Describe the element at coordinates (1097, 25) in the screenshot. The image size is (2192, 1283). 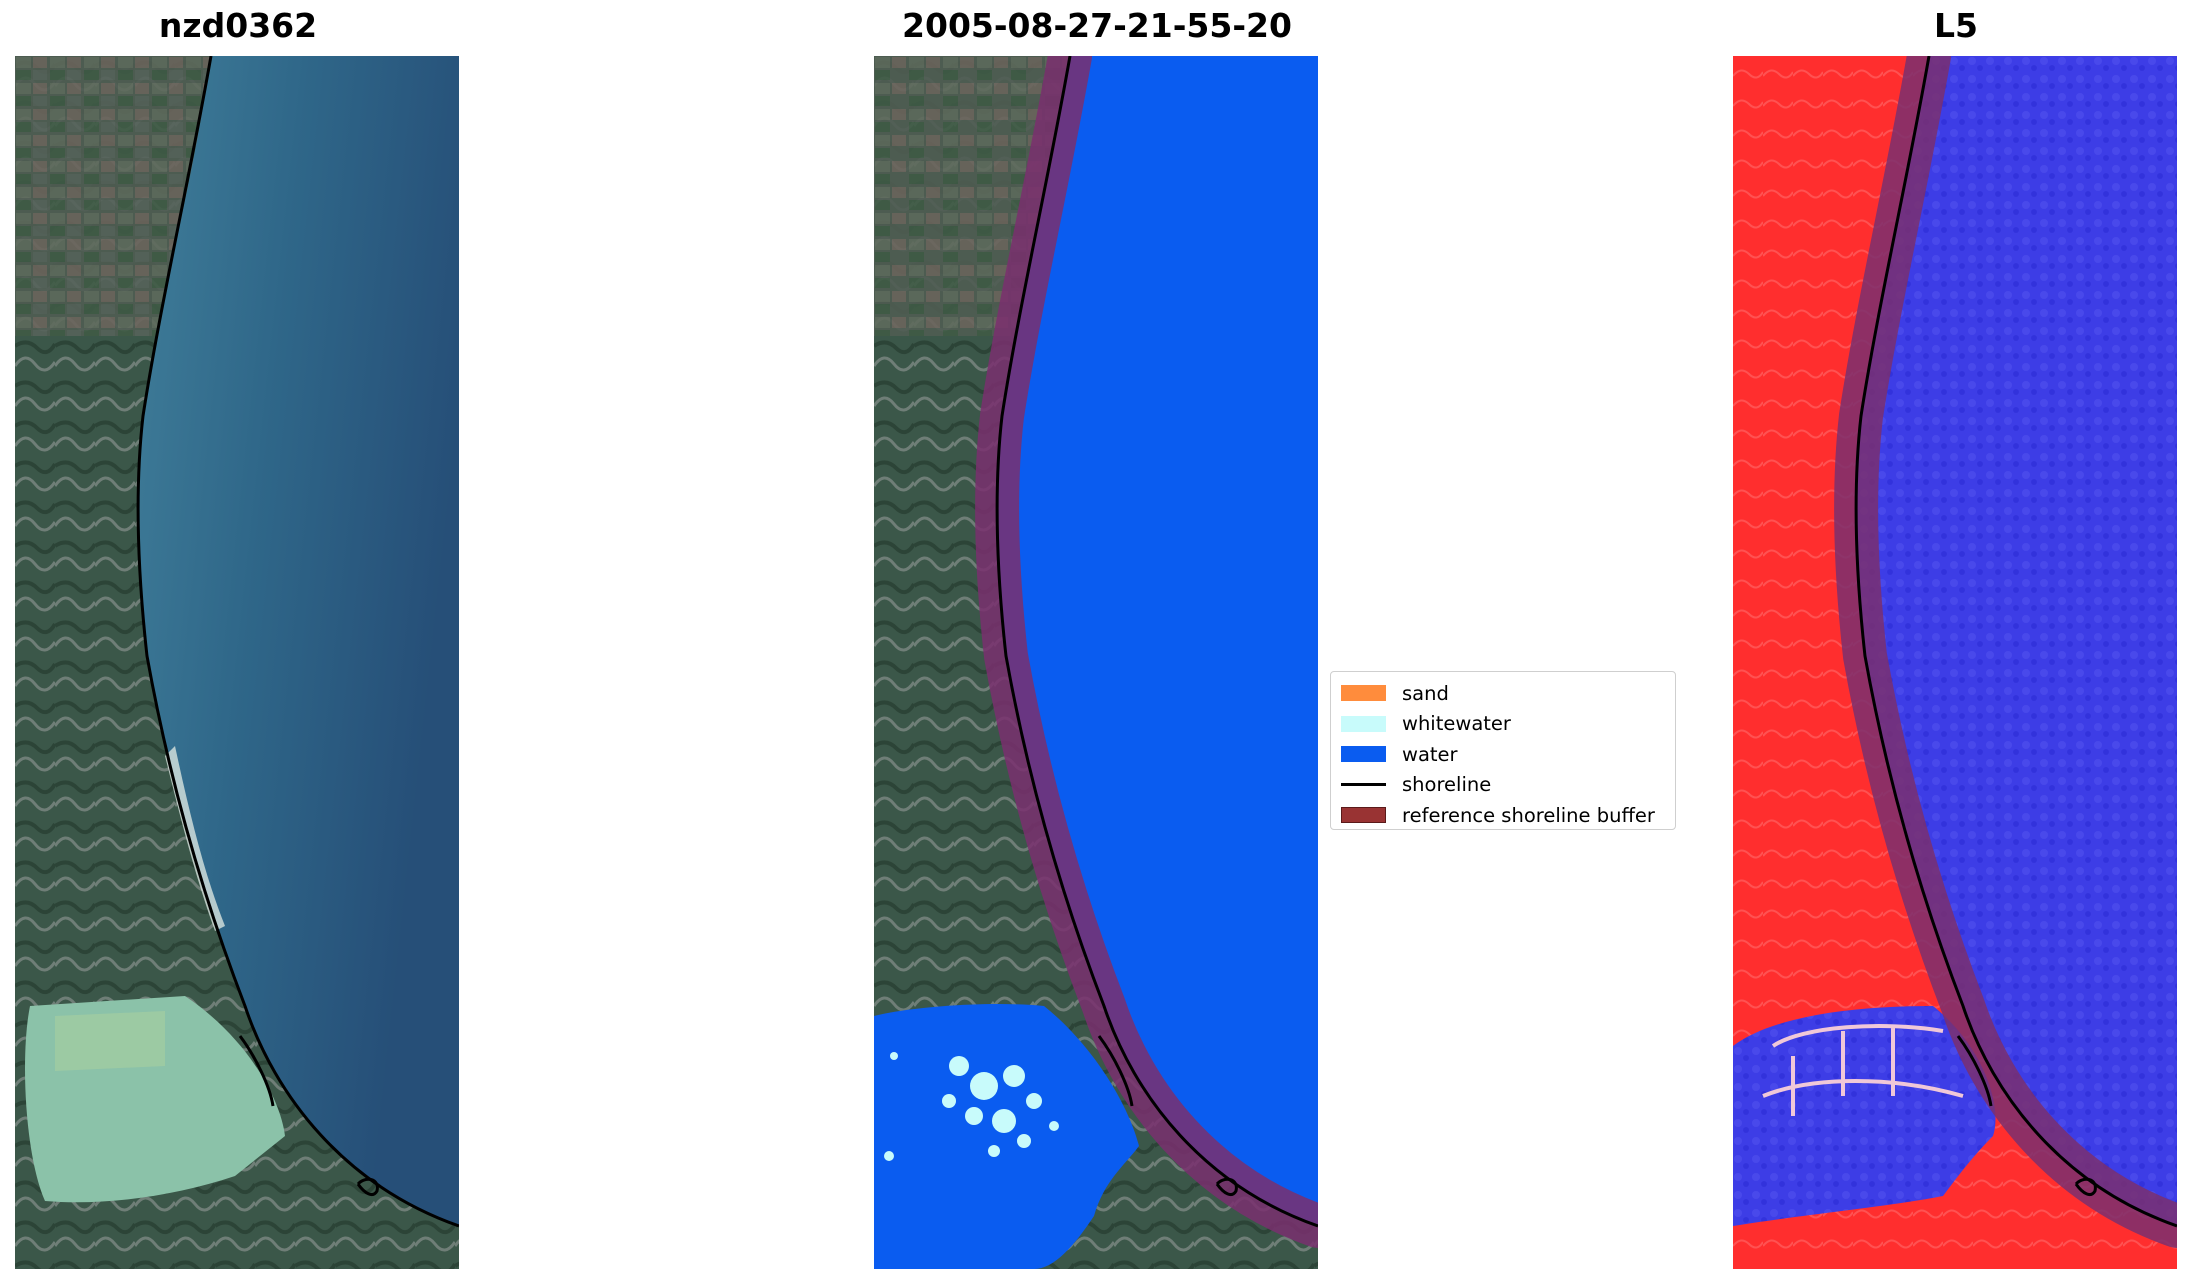
I see `panel-title-classification: 2005-08-27-21-55-20` at that location.